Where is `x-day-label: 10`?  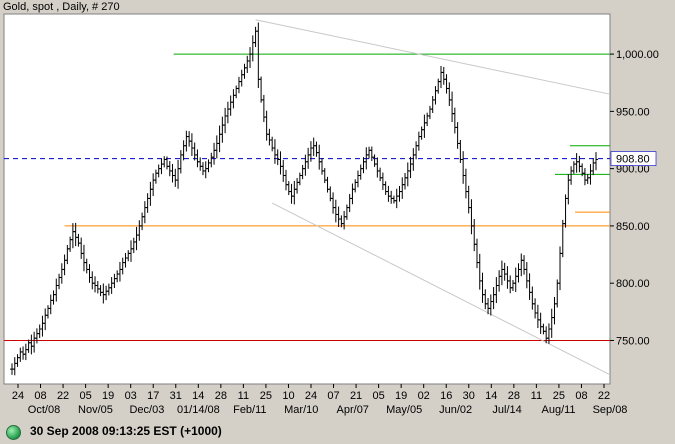 x-day-label: 10 is located at coordinates (288, 396).